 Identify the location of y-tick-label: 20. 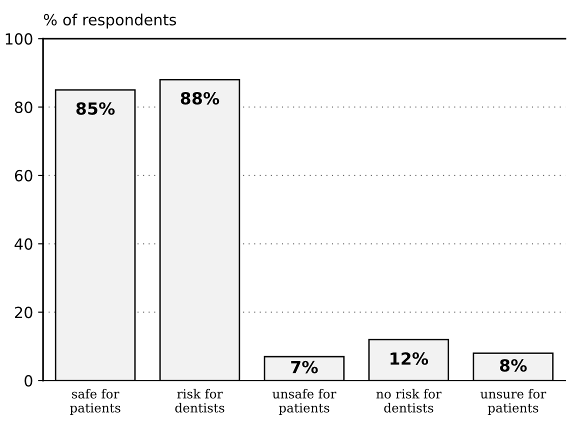
(23, 312).